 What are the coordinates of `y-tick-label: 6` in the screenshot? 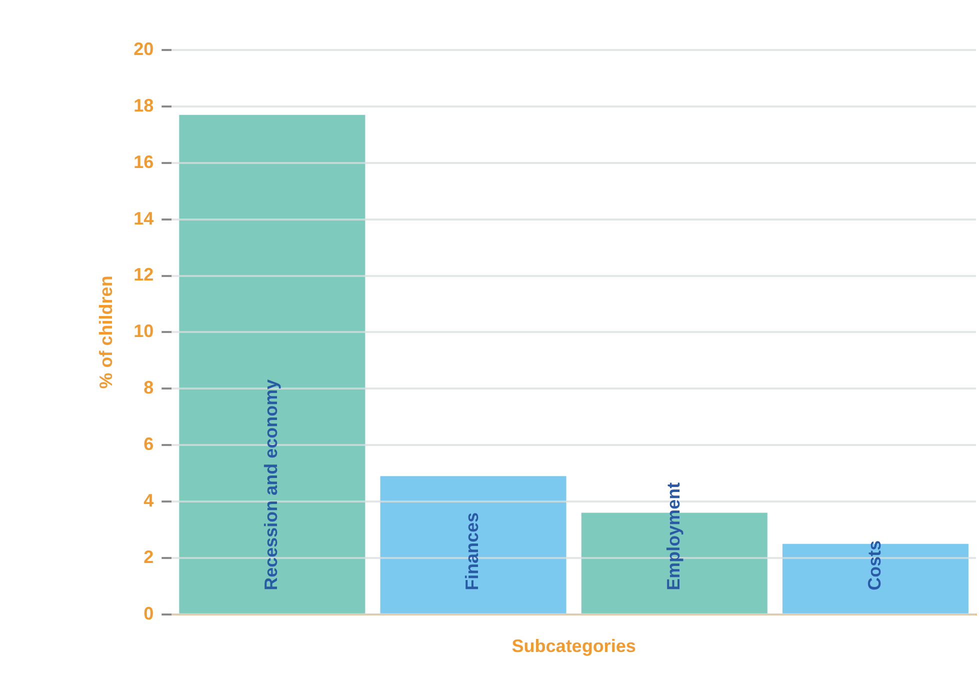 It's located at (149, 444).